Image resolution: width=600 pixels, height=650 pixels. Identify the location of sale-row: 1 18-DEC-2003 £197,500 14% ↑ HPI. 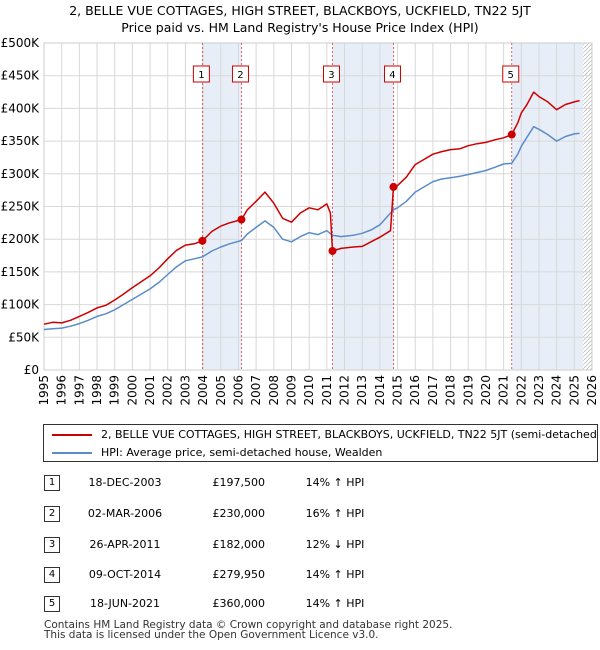
(300, 485).